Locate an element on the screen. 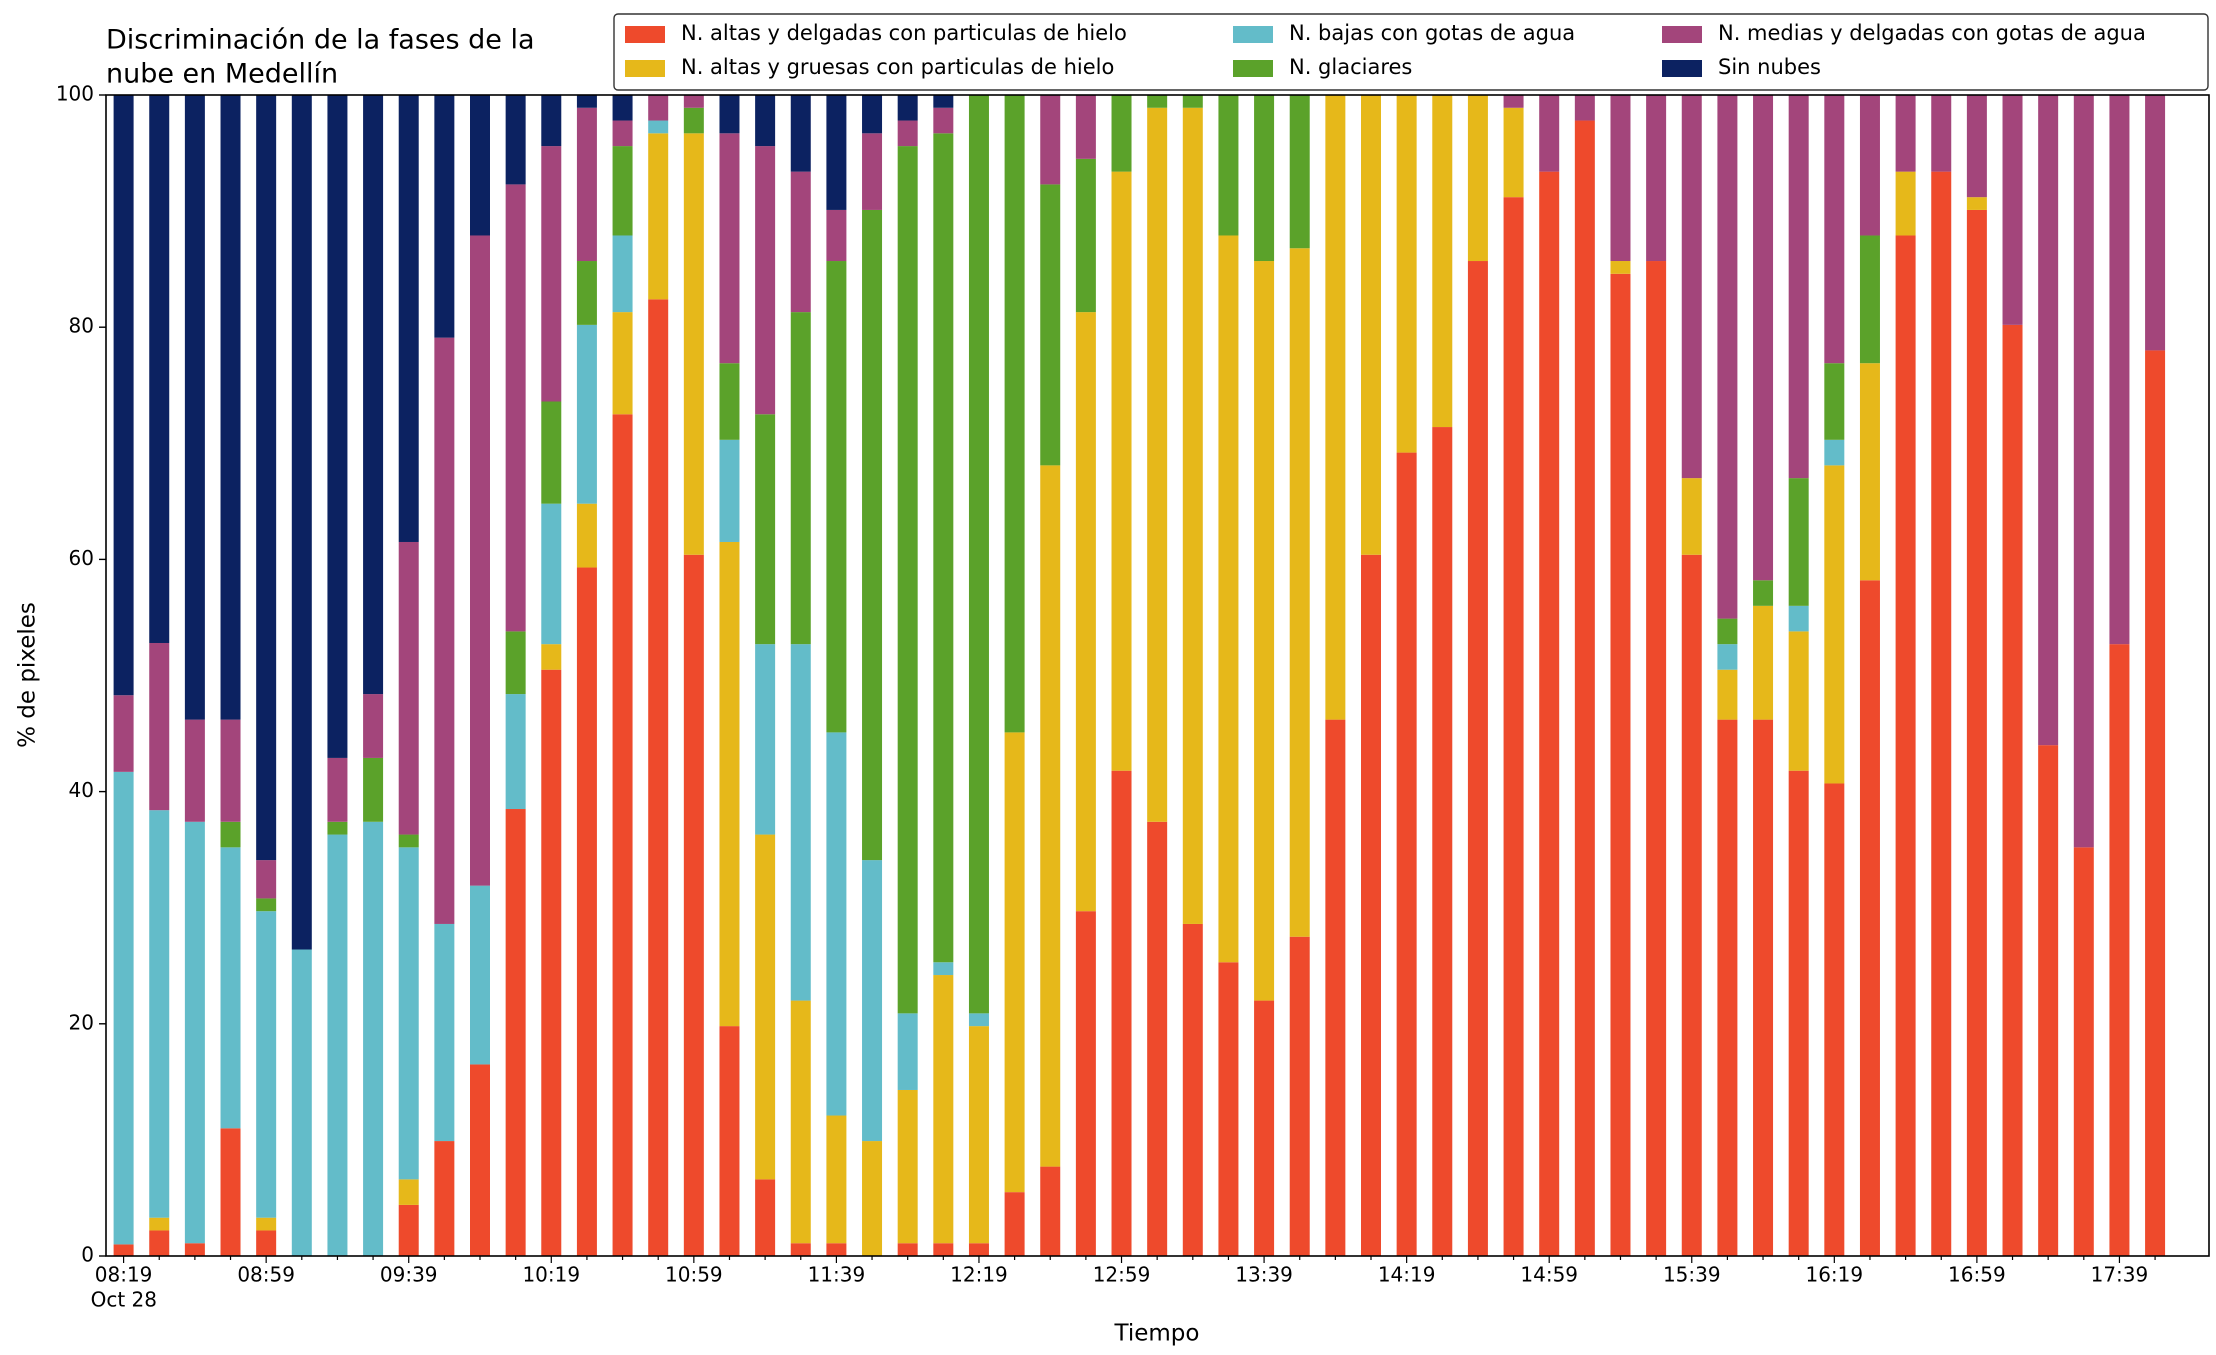  y-tick-label: 60 is located at coordinates (81, 558).